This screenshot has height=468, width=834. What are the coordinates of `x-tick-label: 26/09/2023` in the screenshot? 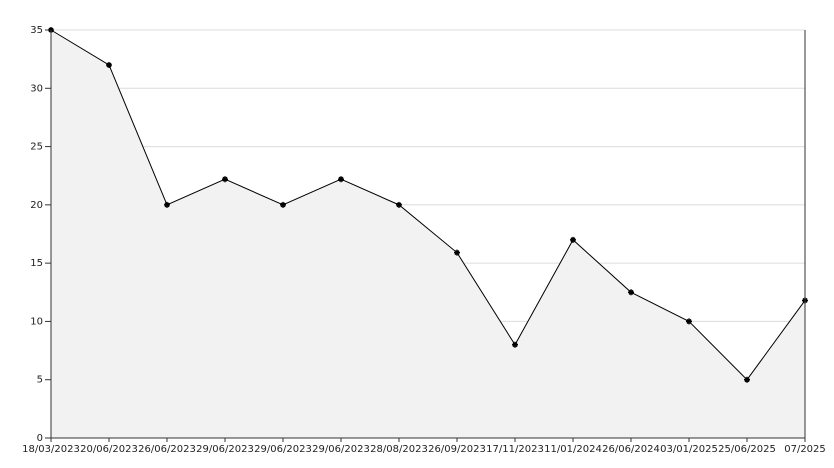 It's located at (457, 449).